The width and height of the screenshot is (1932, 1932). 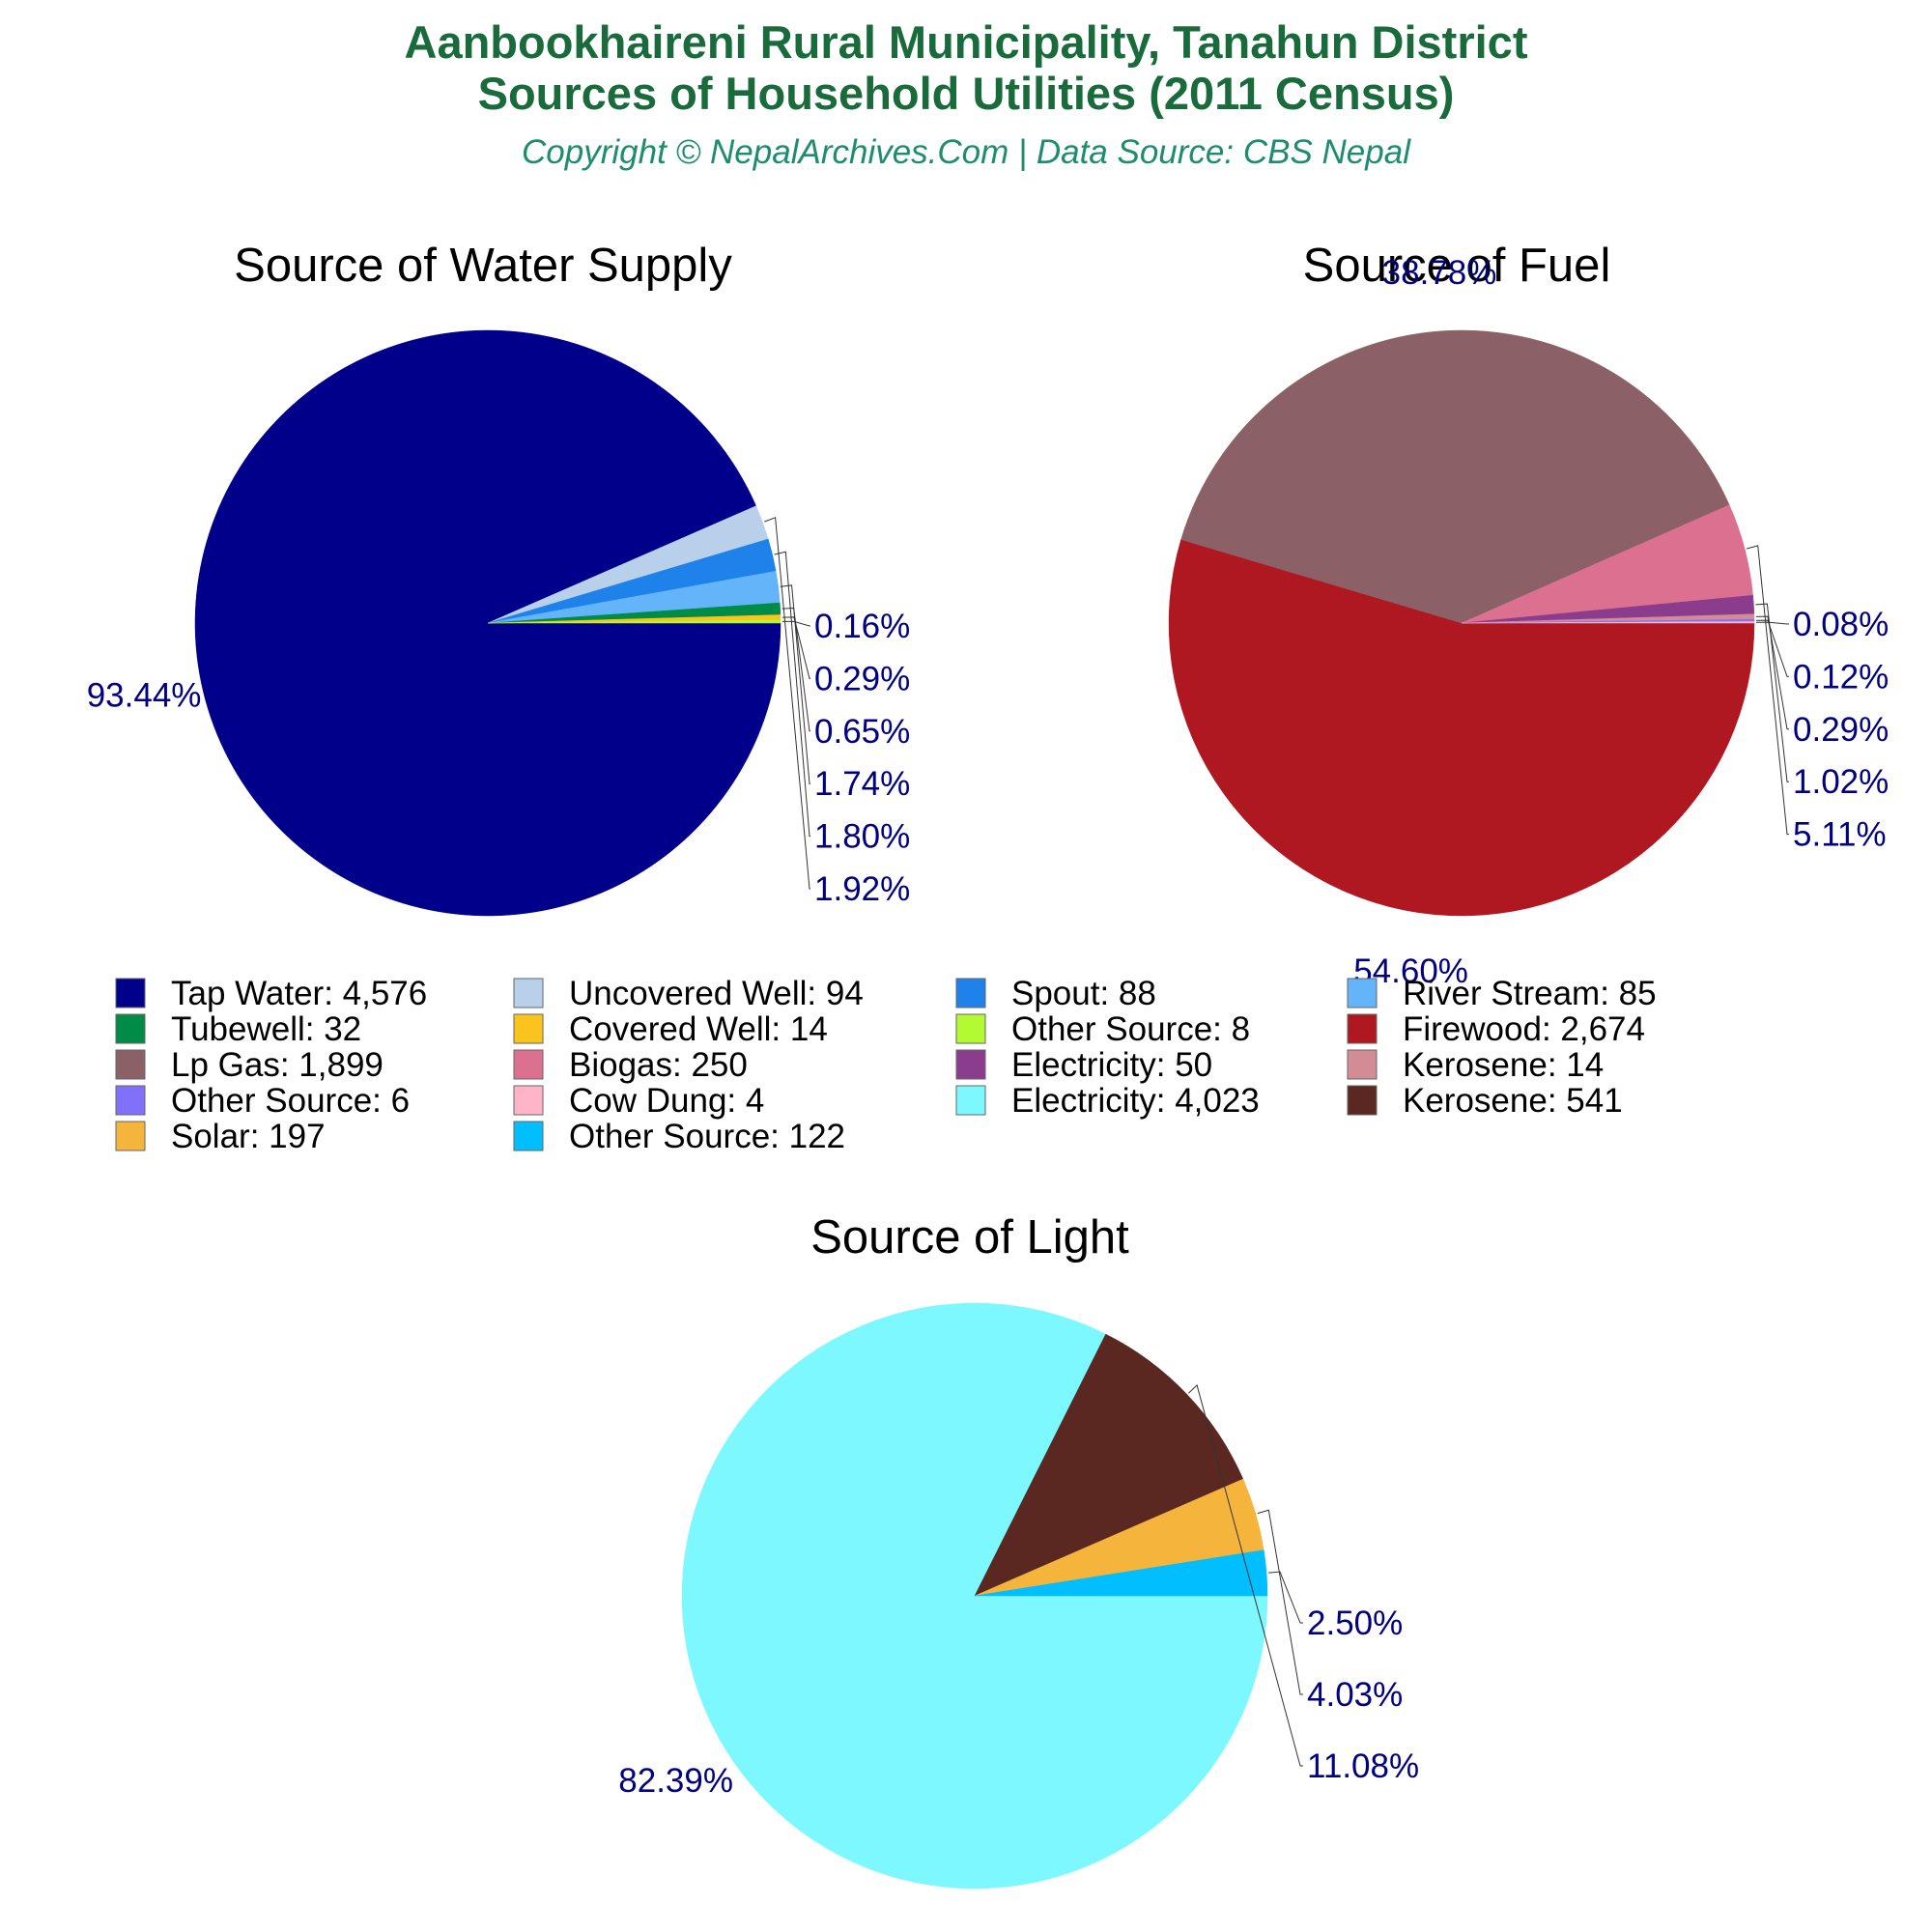 I want to click on water-leader-uncovered-well, so click(x=787, y=703).